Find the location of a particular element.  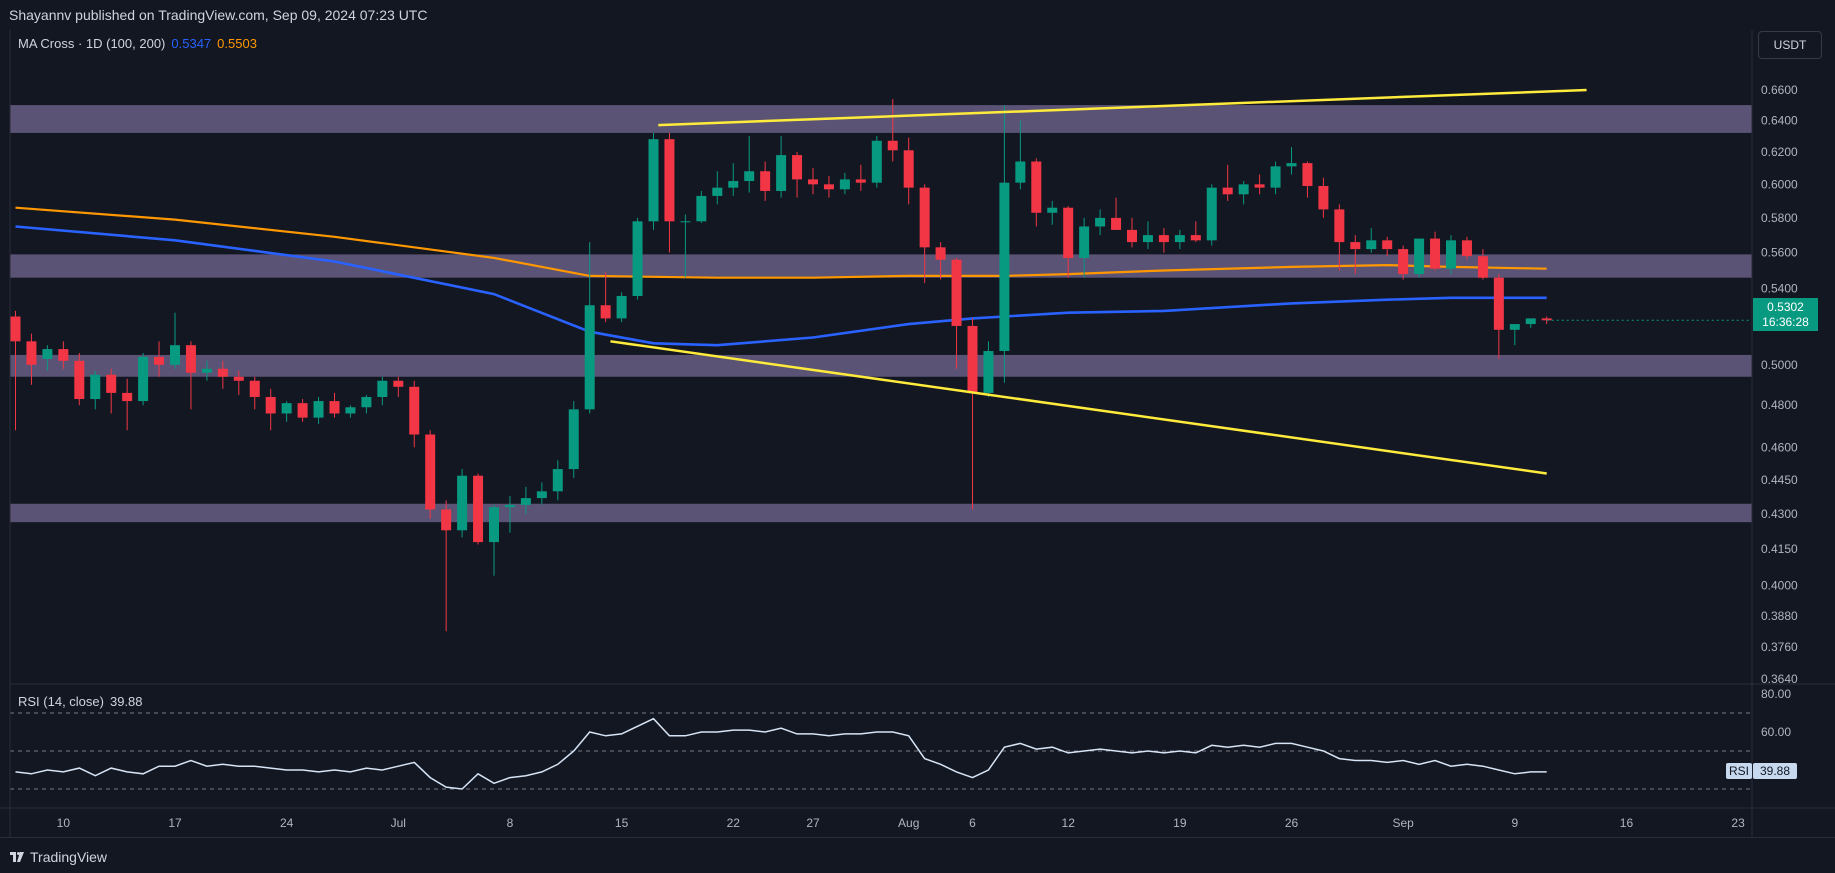

indicator-legend: MA Cross · 1D (100, 200) 0.5347 0.5503 is located at coordinates (137, 43).